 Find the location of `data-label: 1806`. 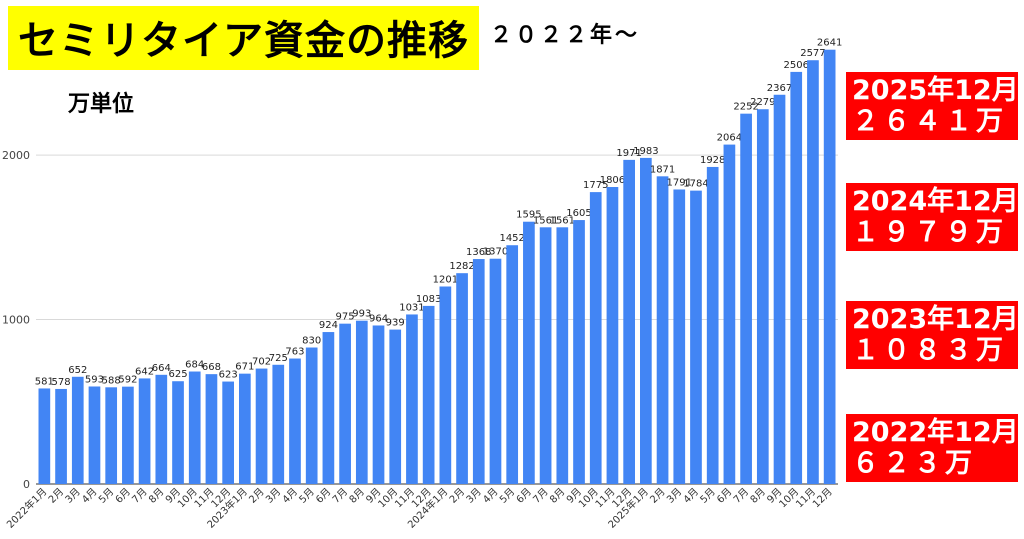

data-label: 1806 is located at coordinates (612, 180).